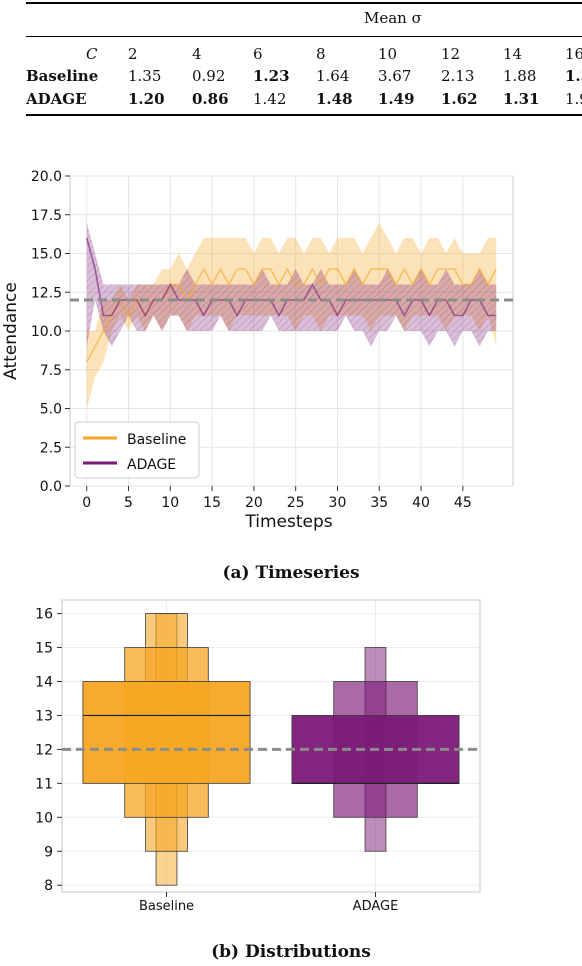 This screenshot has height=966, width=582. What do you see at coordinates (458, 76) in the screenshot?
I see `table-cell: 2.13` at bounding box center [458, 76].